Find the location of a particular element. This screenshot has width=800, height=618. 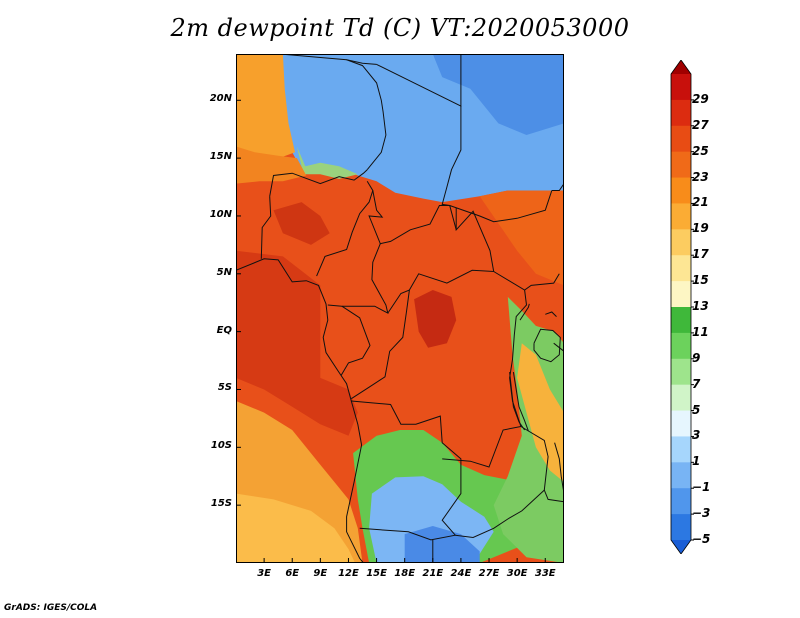

colorbar-label: 23 is located at coordinates (700, 176).